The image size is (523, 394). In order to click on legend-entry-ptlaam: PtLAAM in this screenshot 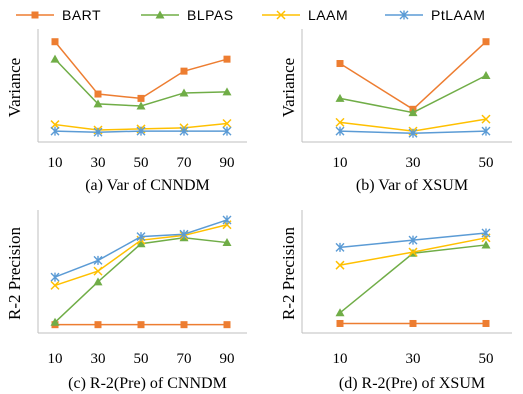, I will do `click(435, 15)`.